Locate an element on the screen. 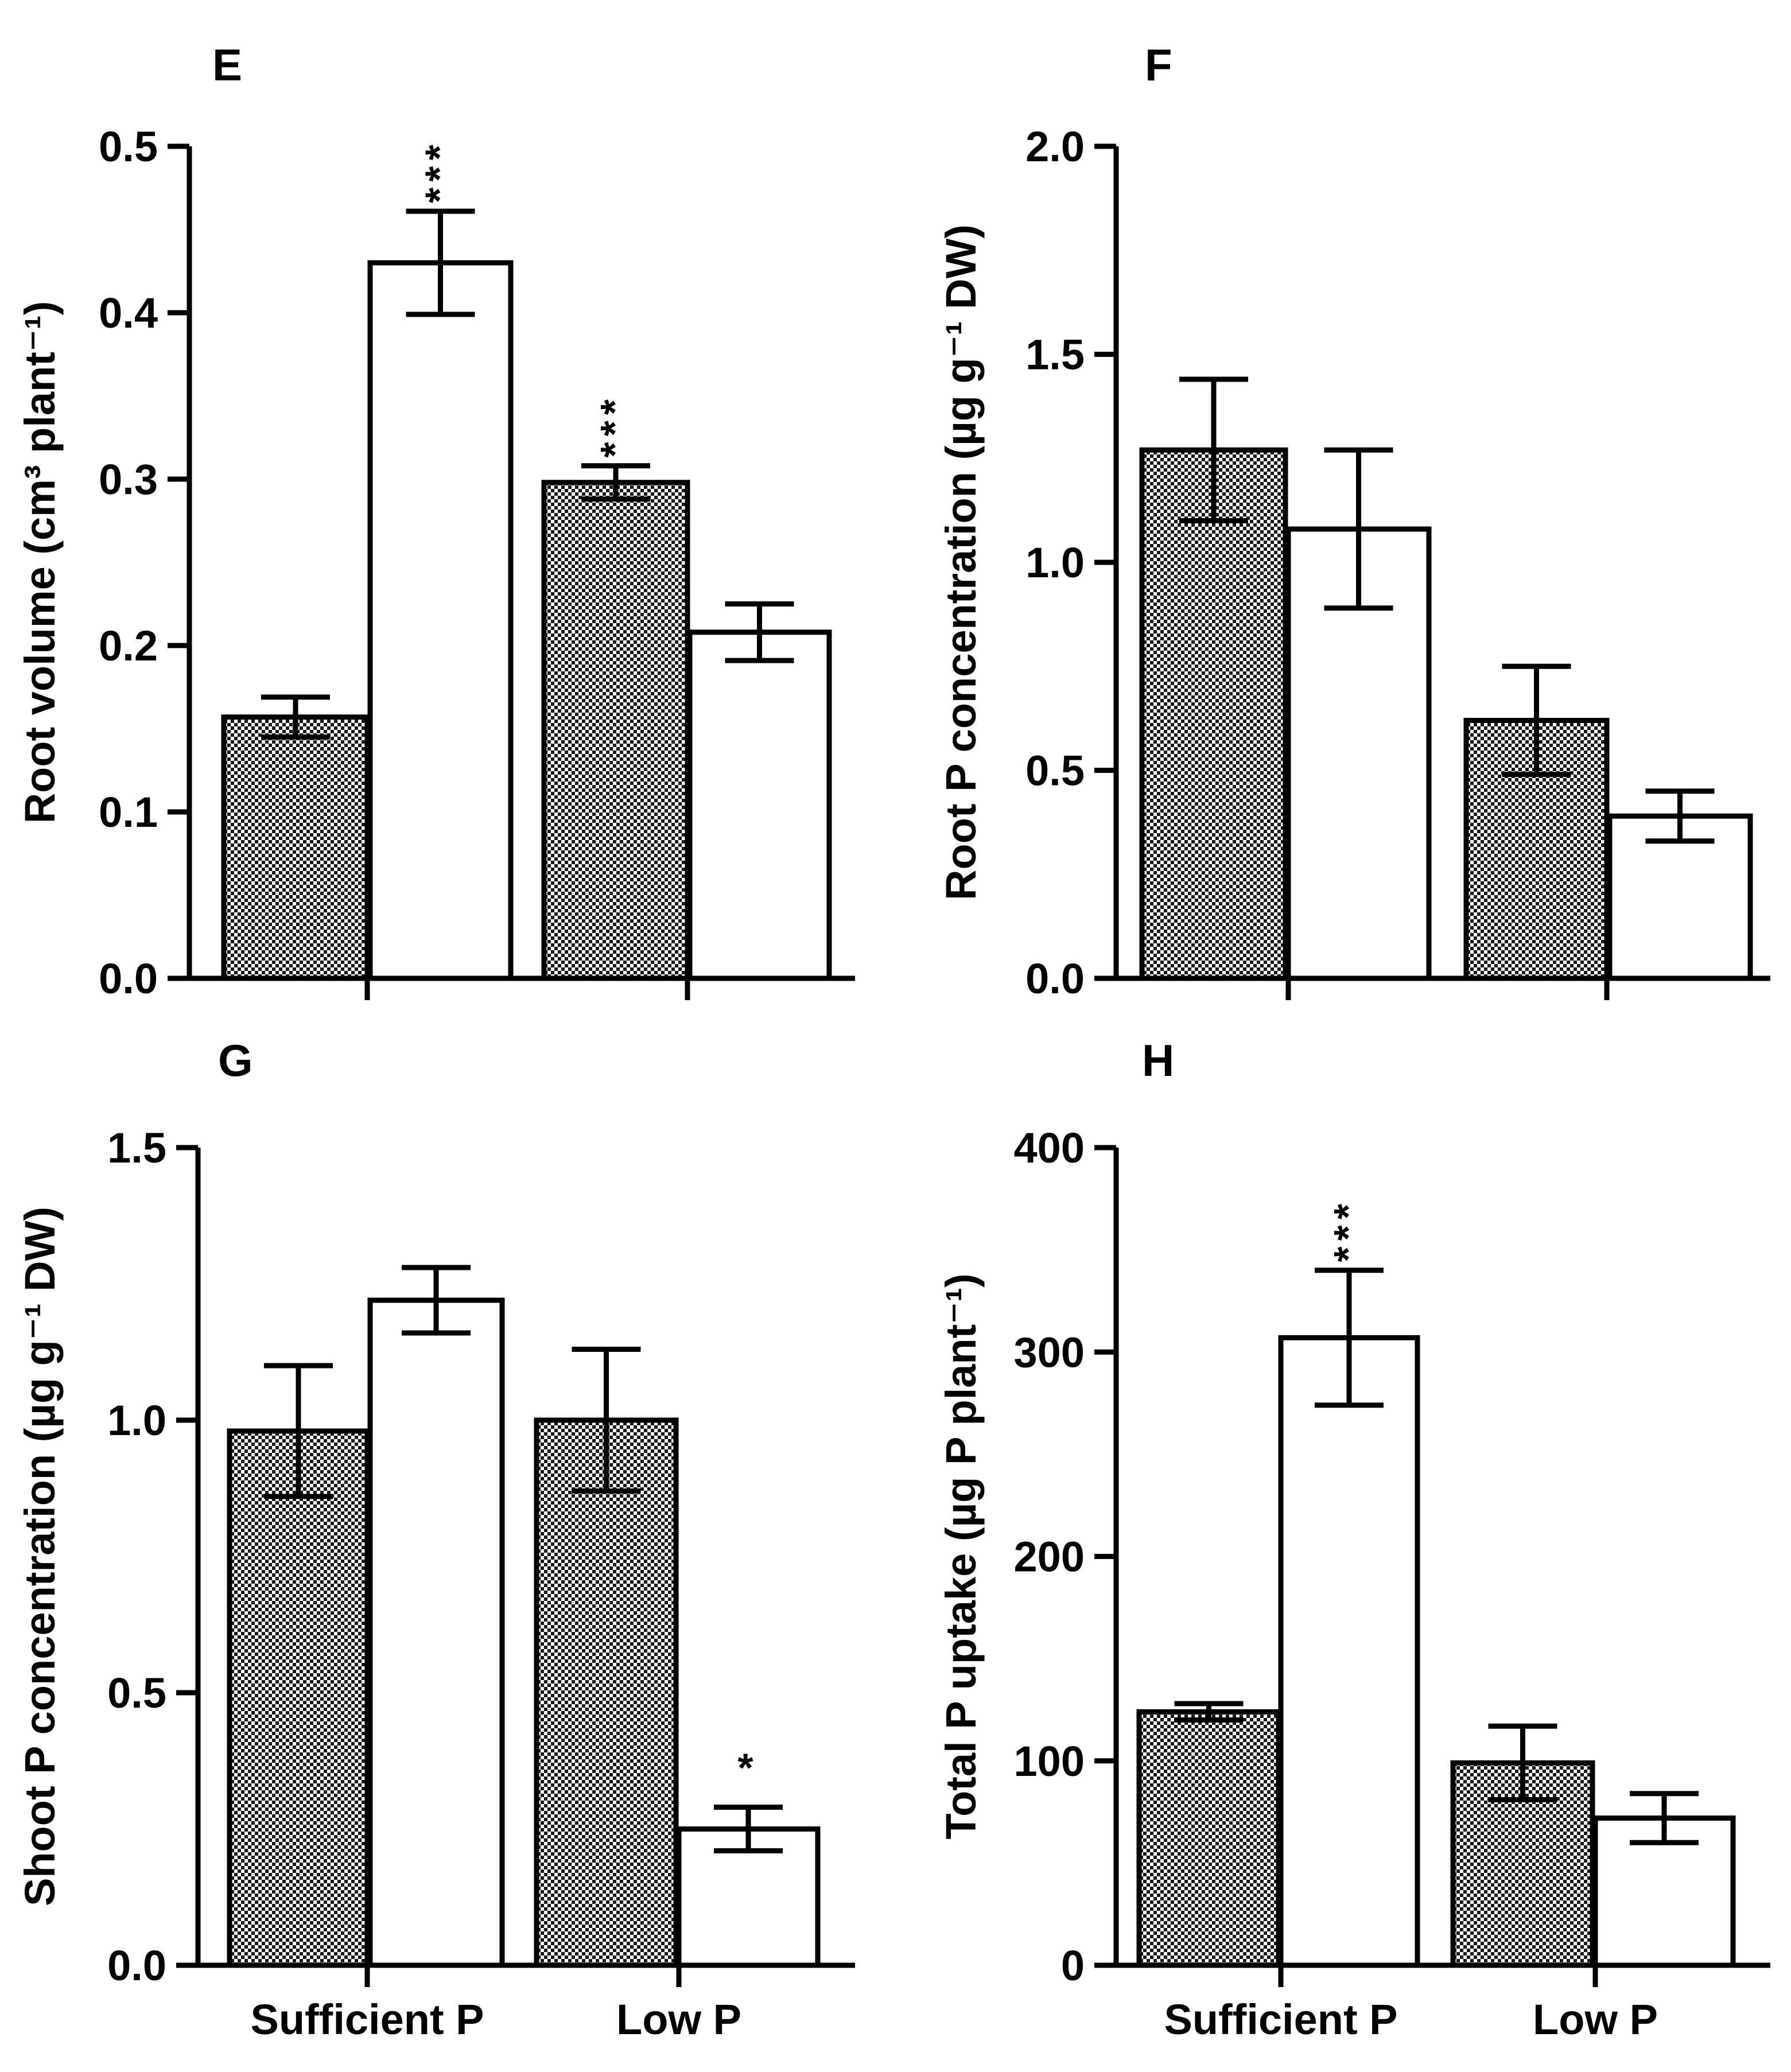 The image size is (1791, 2072). panel-letter: H is located at coordinates (1158, 1060).